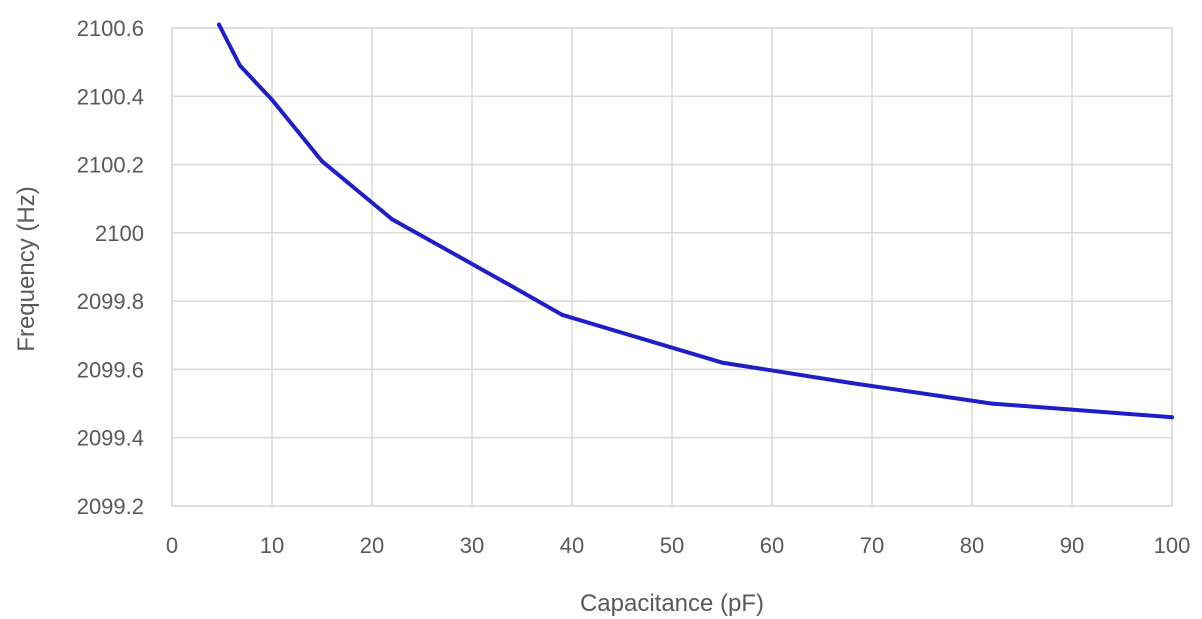 The width and height of the screenshot is (1202, 619). I want to click on x-tick-label: 100, so click(1172, 545).